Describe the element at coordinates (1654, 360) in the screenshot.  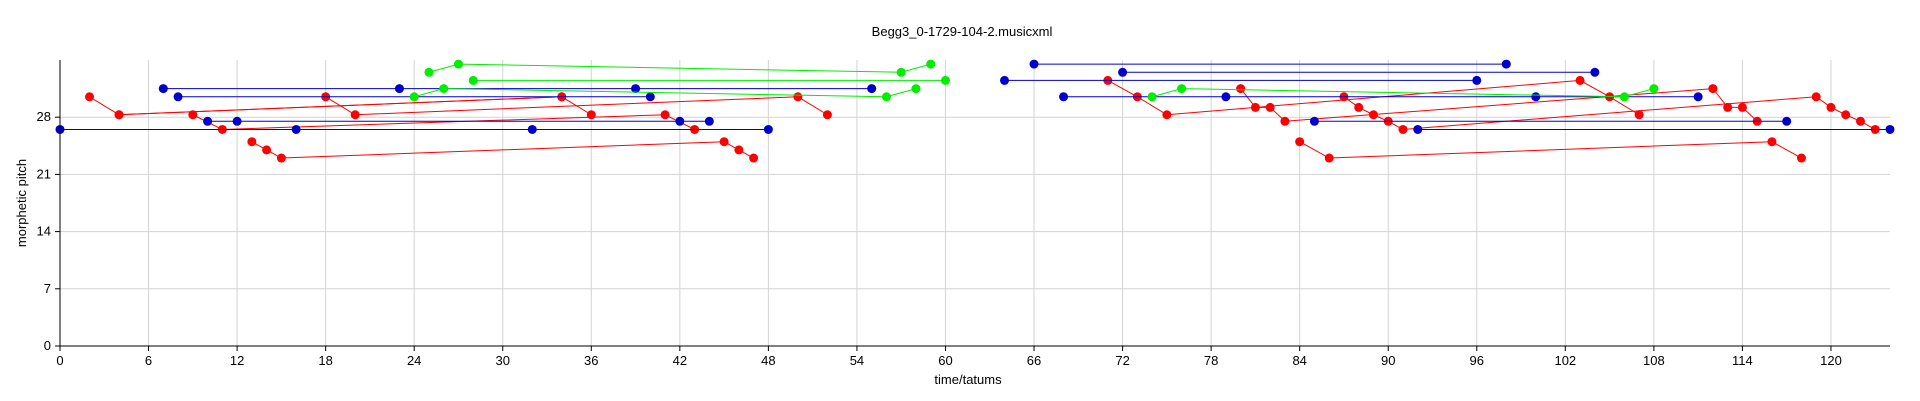
I see `x-tick-label: 108` at that location.